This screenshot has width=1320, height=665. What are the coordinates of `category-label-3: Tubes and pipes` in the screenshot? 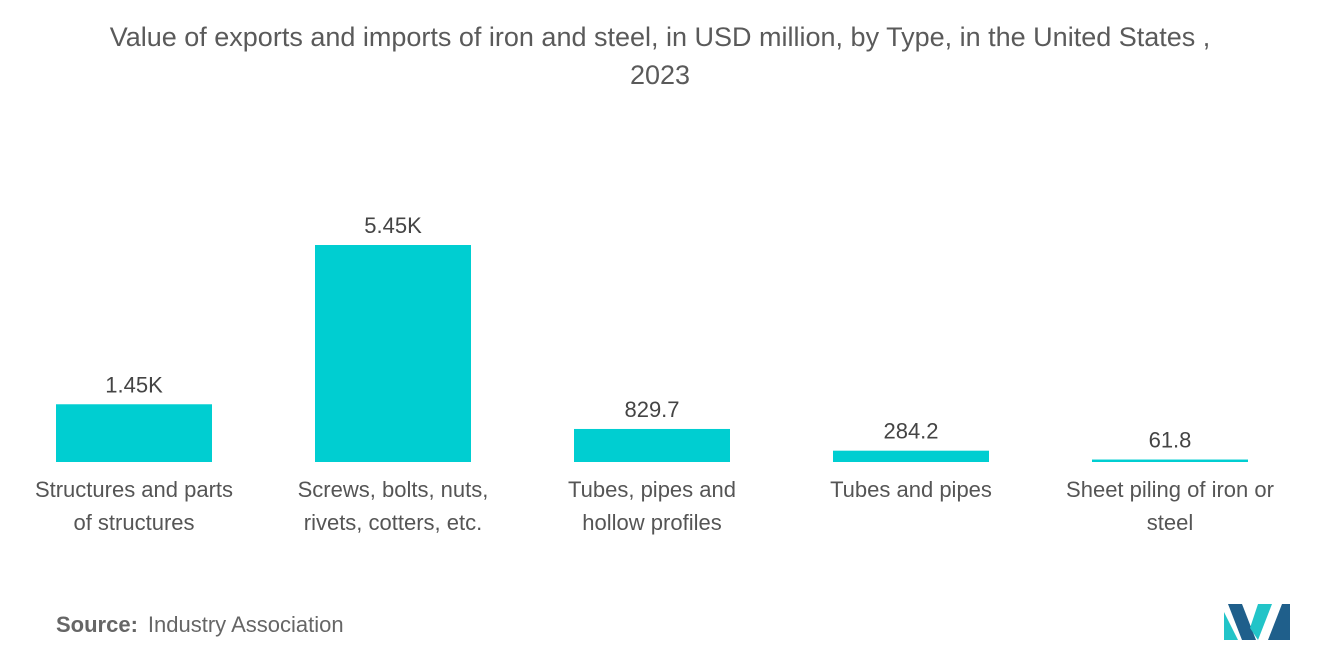 It's located at (911, 489).